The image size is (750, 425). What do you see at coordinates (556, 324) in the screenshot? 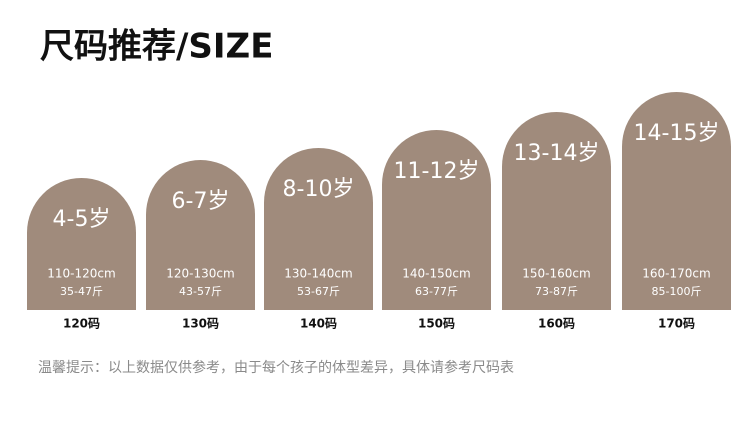
I see `size-label: 160码` at bounding box center [556, 324].